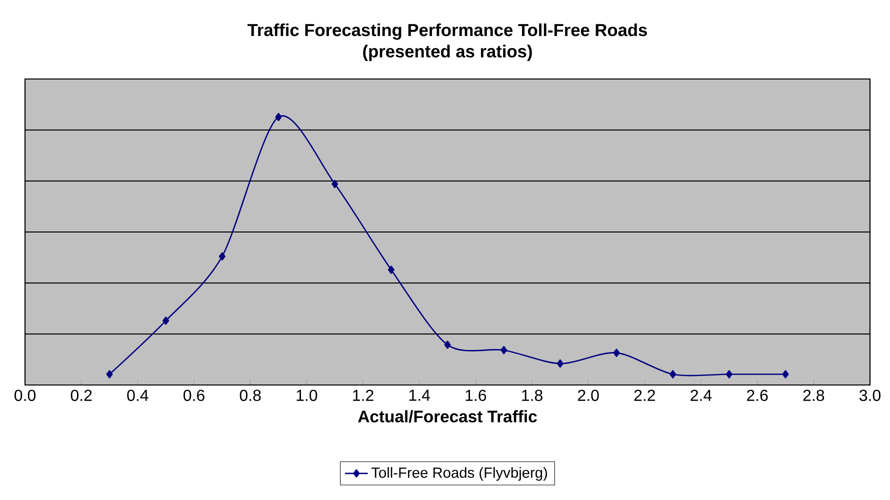 This screenshot has width=890, height=500. Describe the element at coordinates (532, 396) in the screenshot. I see `x-tick-label: 1.8` at that location.